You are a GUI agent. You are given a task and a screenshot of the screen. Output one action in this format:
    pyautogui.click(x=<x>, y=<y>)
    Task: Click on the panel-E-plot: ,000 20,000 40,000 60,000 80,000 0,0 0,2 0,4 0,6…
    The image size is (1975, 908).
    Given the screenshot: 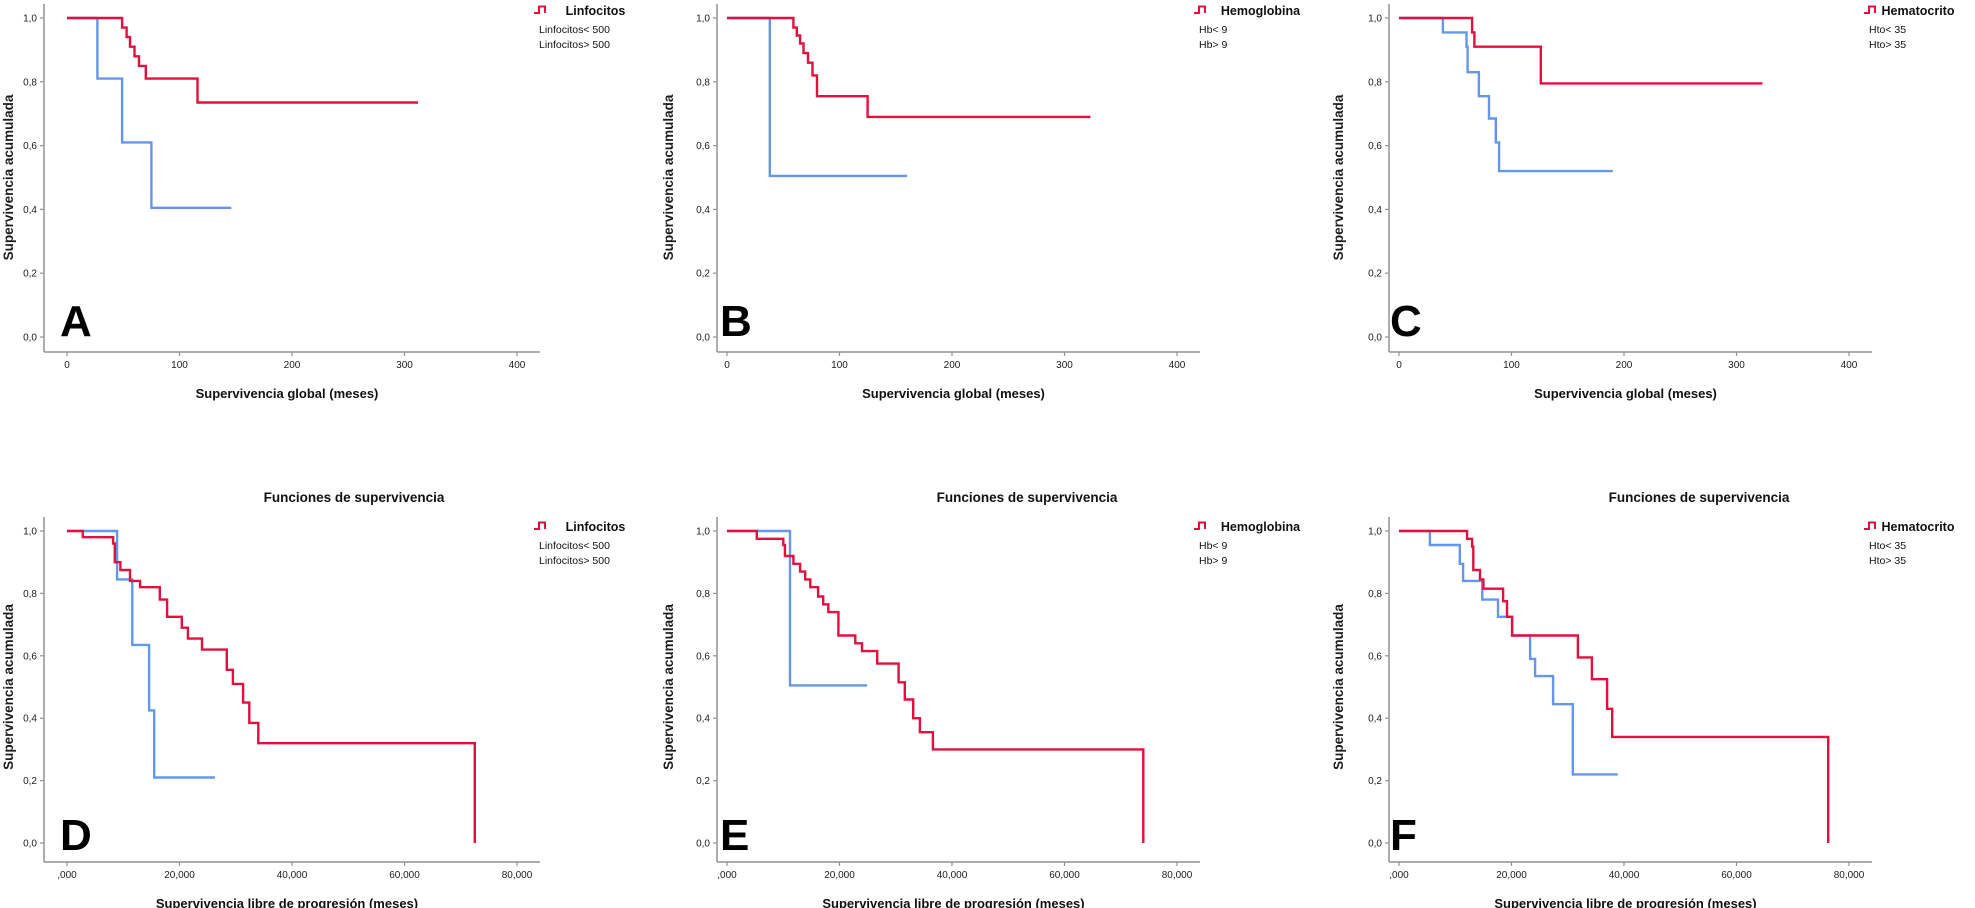 What is the action you would take?
    pyautogui.click(x=930, y=699)
    